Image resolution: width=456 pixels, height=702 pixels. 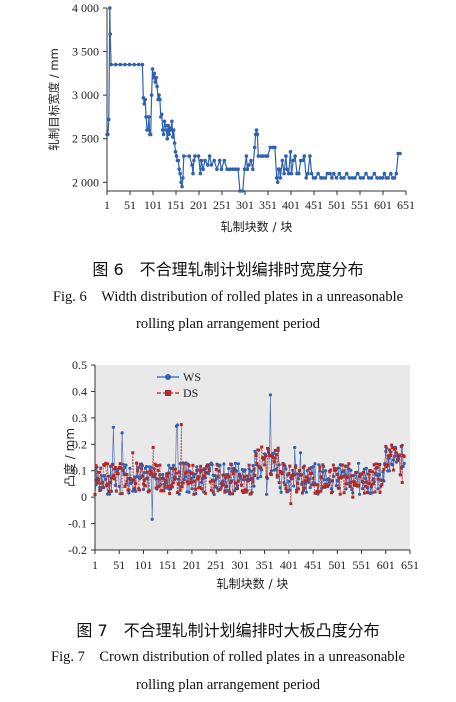 What do you see at coordinates (228, 269) in the screenshot?
I see `figure-6-caption-cn: 图 6 不合理轧制计划编排时宽度分布` at bounding box center [228, 269].